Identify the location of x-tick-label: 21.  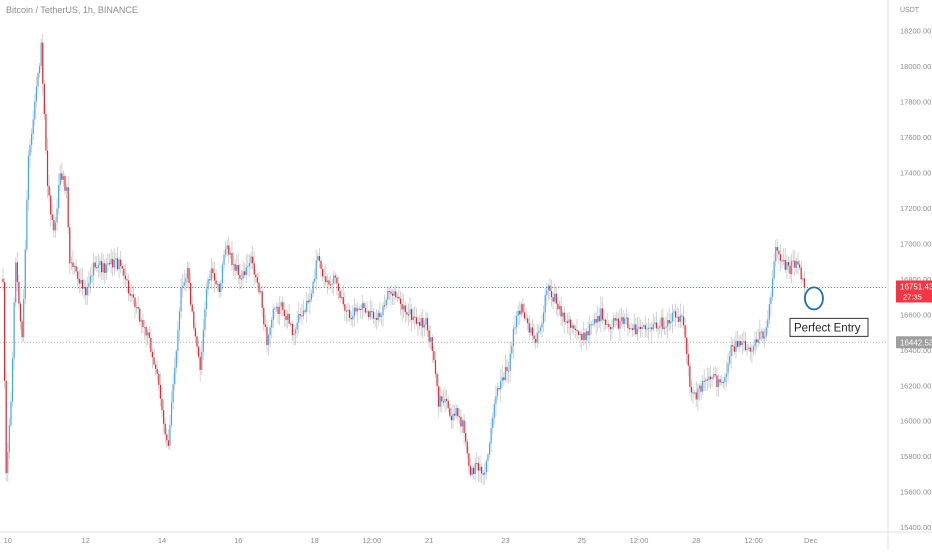
(429, 540).